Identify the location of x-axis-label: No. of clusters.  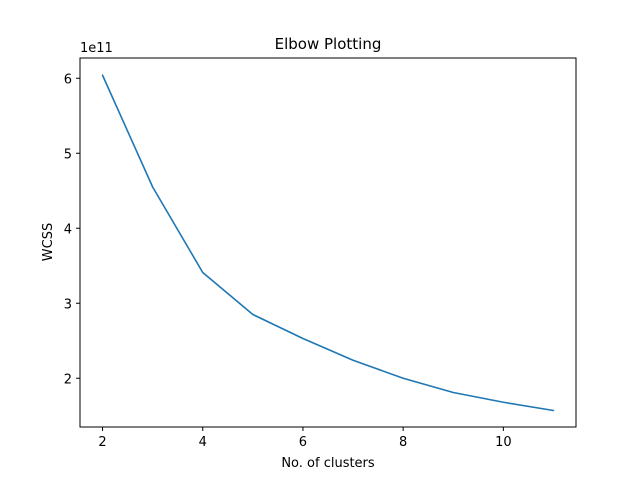
(328, 463).